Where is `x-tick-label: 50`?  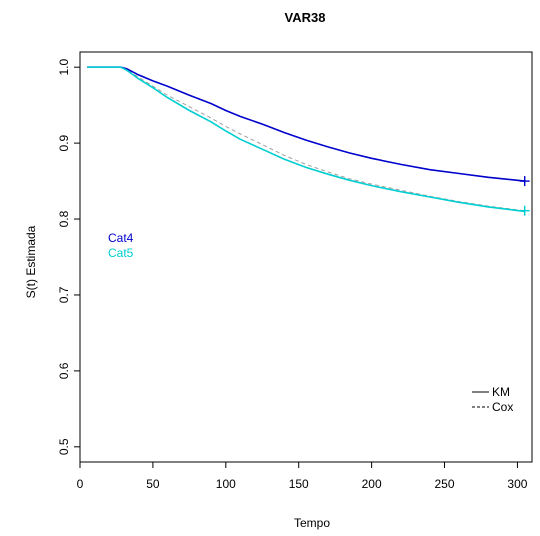 x-tick-label: 50 is located at coordinates (153, 484).